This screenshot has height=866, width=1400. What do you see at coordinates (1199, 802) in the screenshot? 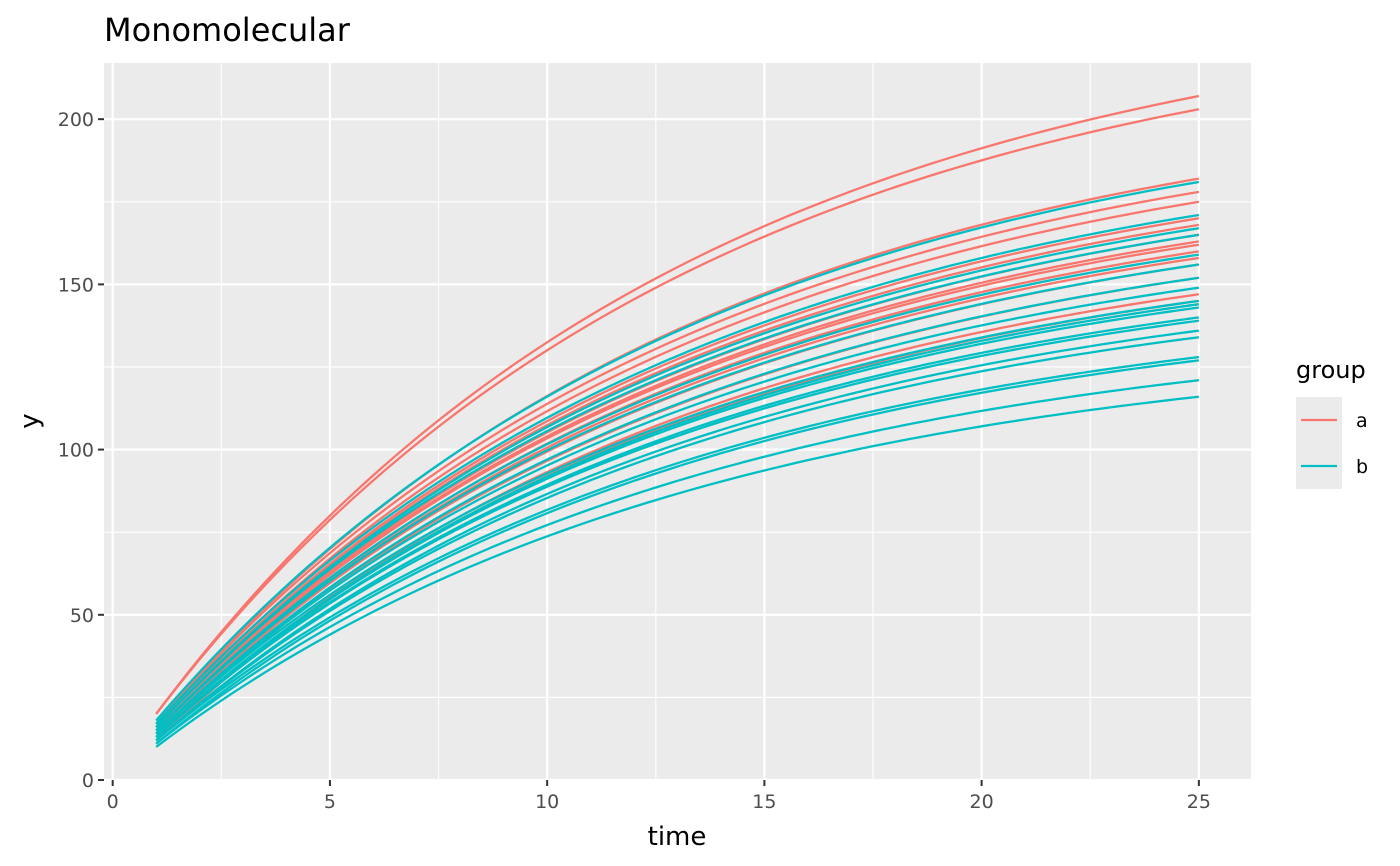
I see `x-tick-label: 25` at bounding box center [1199, 802].